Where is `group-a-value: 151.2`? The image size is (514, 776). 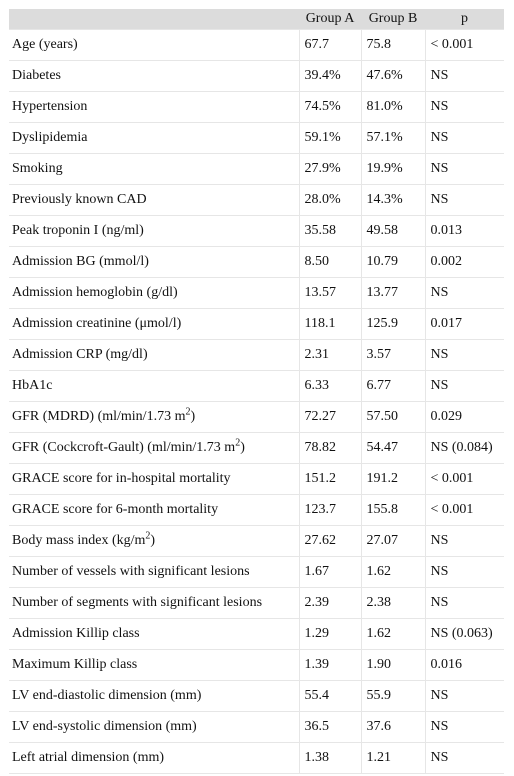
group-a-value: 151.2 is located at coordinates (329, 478).